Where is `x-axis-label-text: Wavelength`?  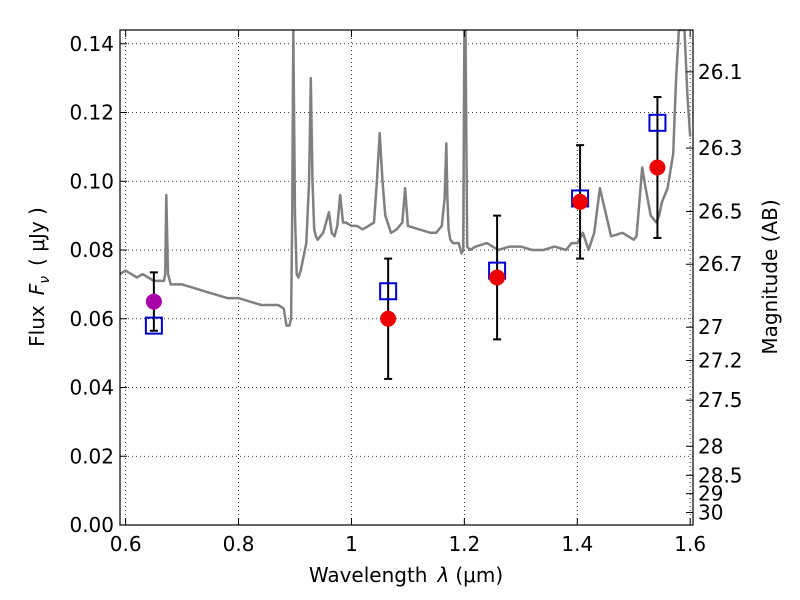 x-axis-label-text: Wavelength is located at coordinates (368, 575).